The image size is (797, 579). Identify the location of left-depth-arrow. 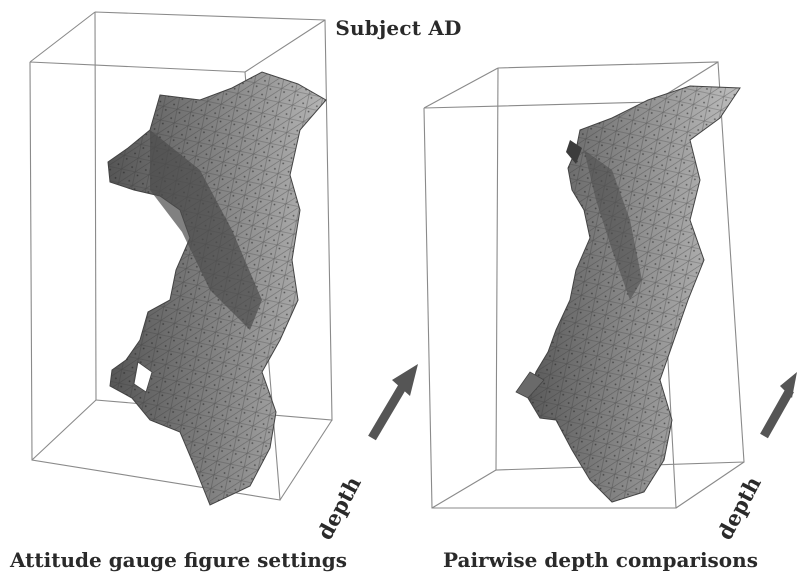
(393, 402).